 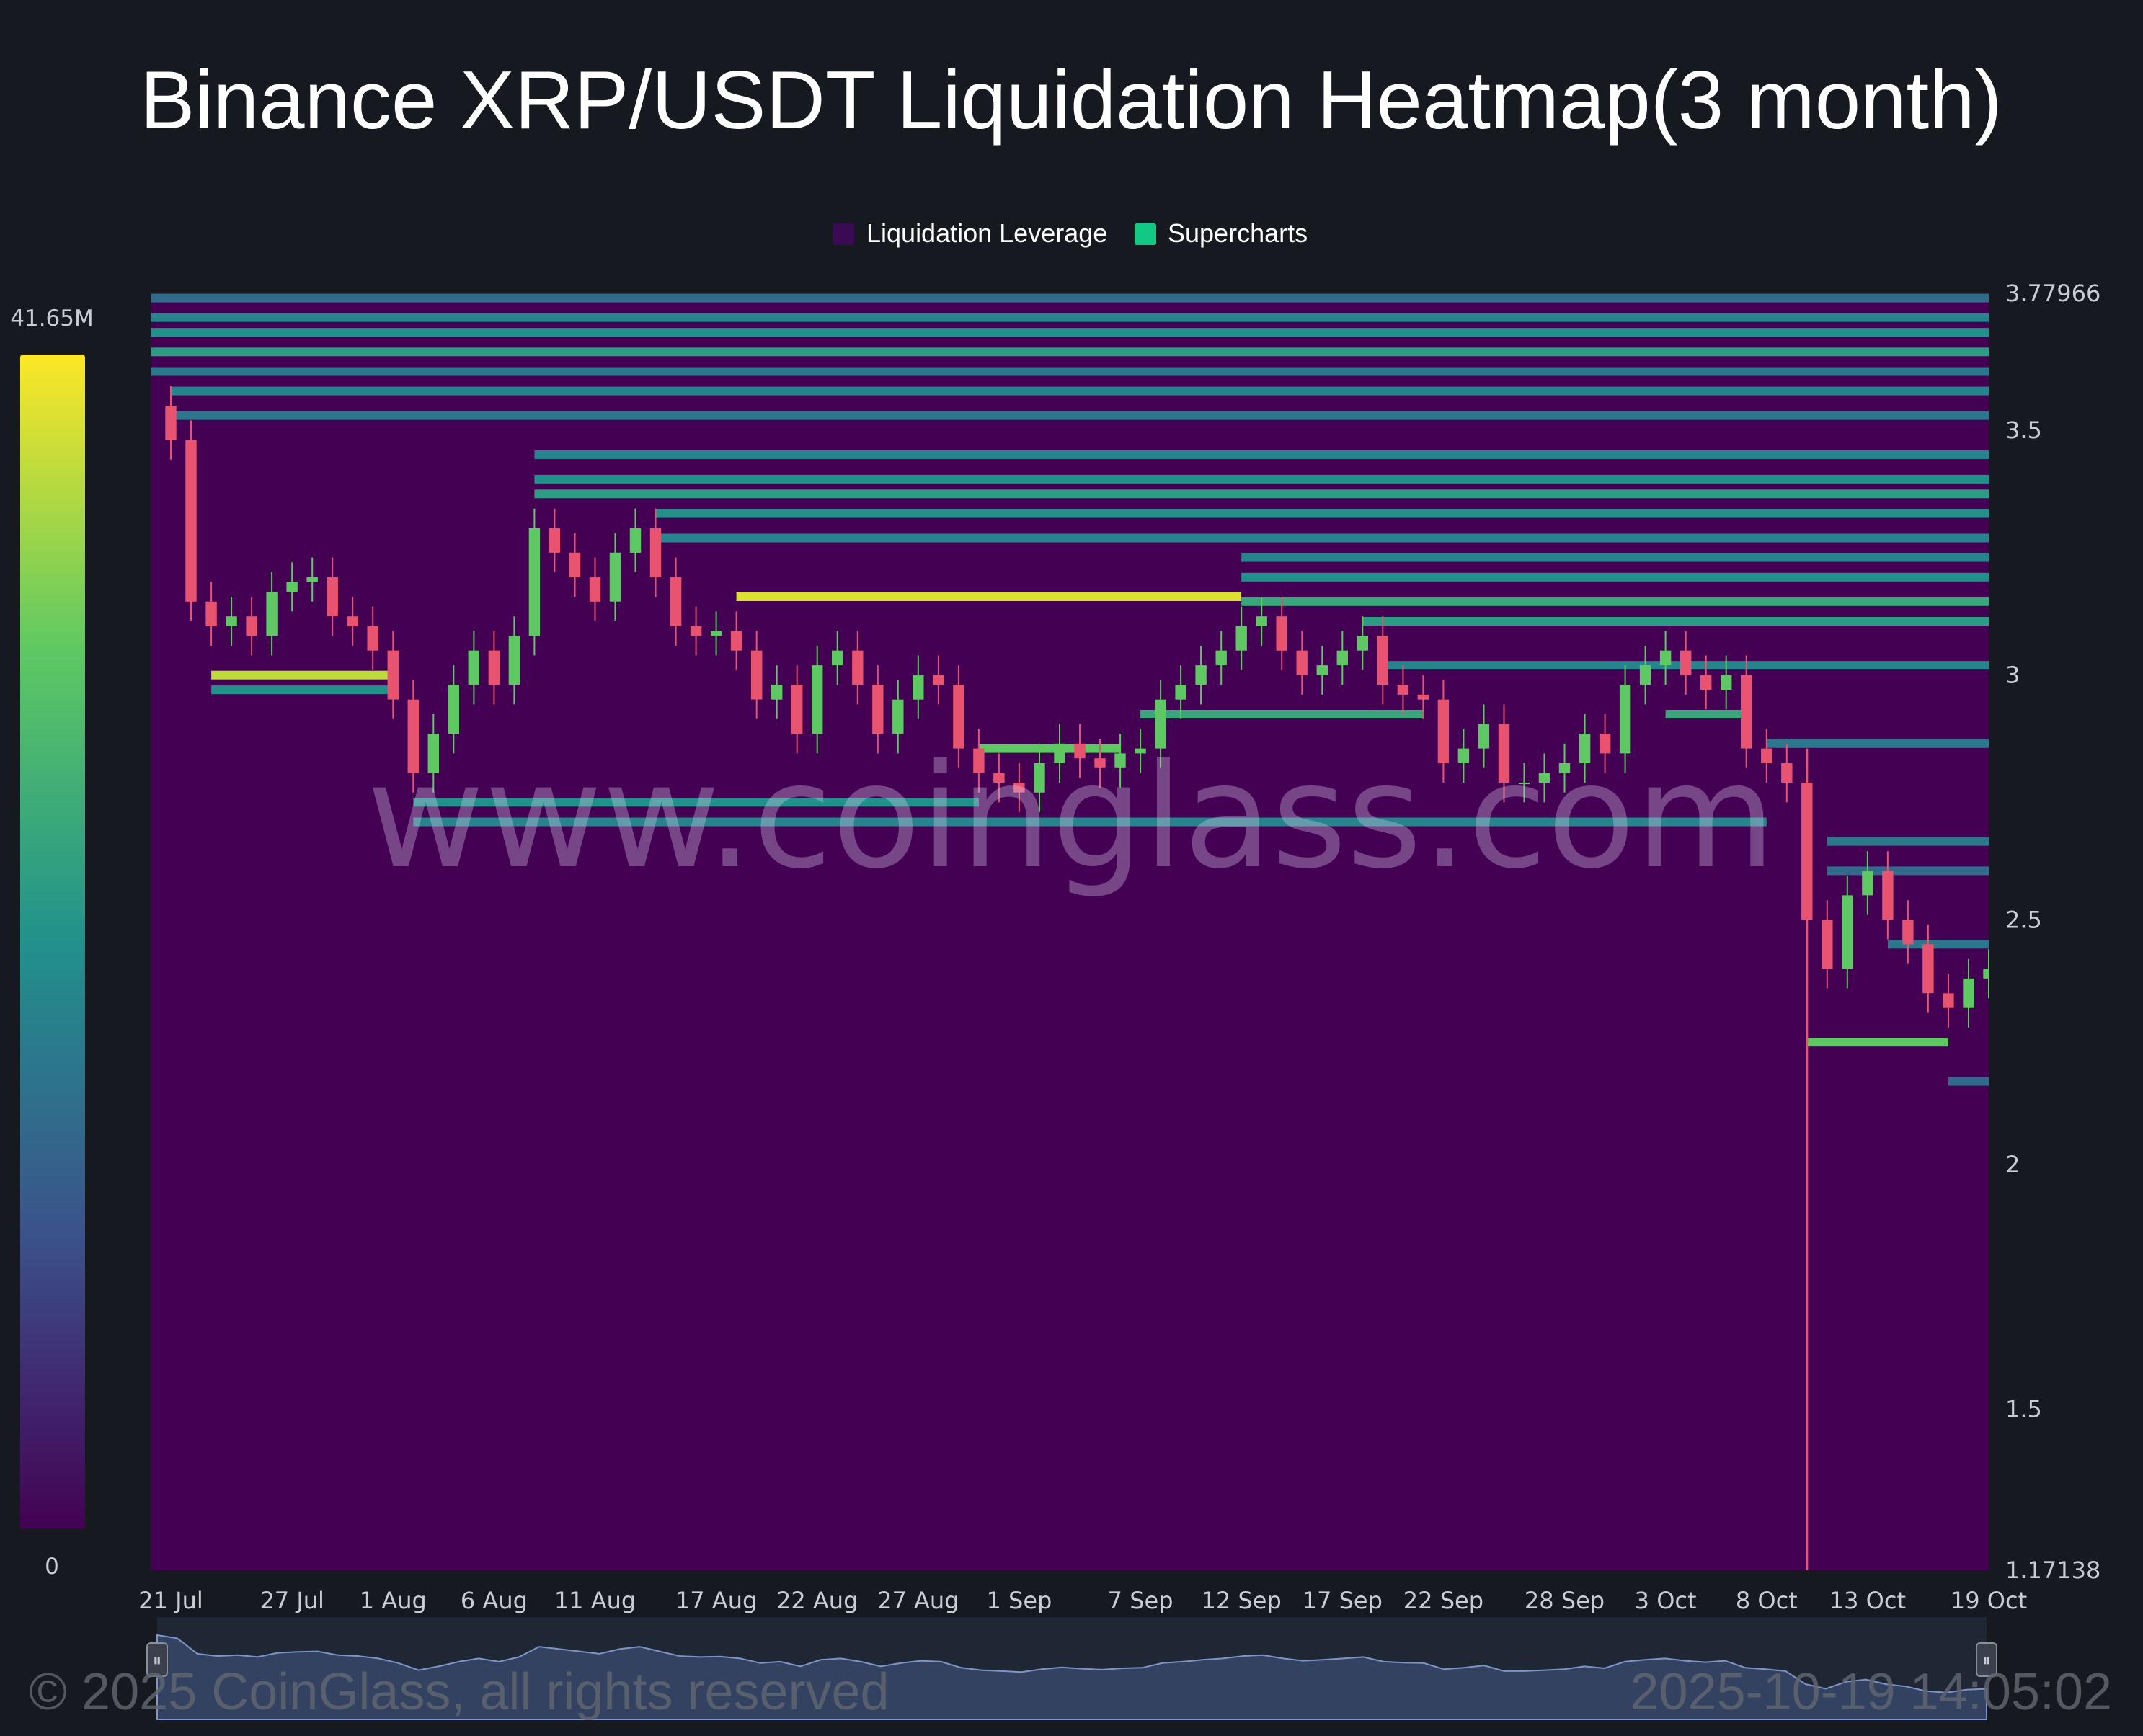 I want to click on y-axis: 3.77966 3.5 3 2.5 2 1.5 1.17138, so click(x=2052, y=932).